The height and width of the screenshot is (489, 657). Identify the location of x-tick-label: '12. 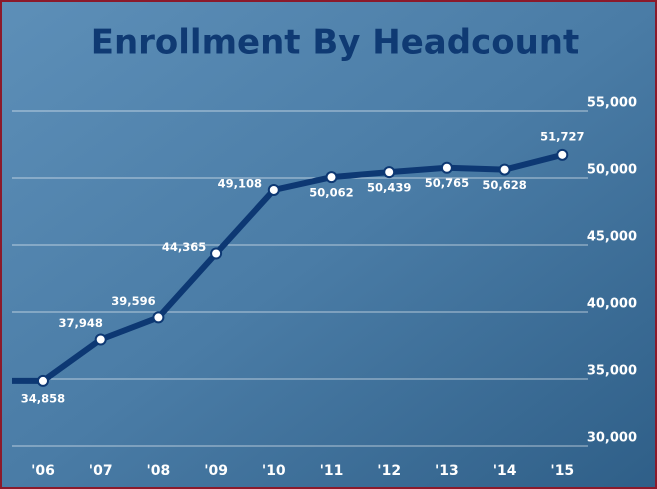
(389, 471).